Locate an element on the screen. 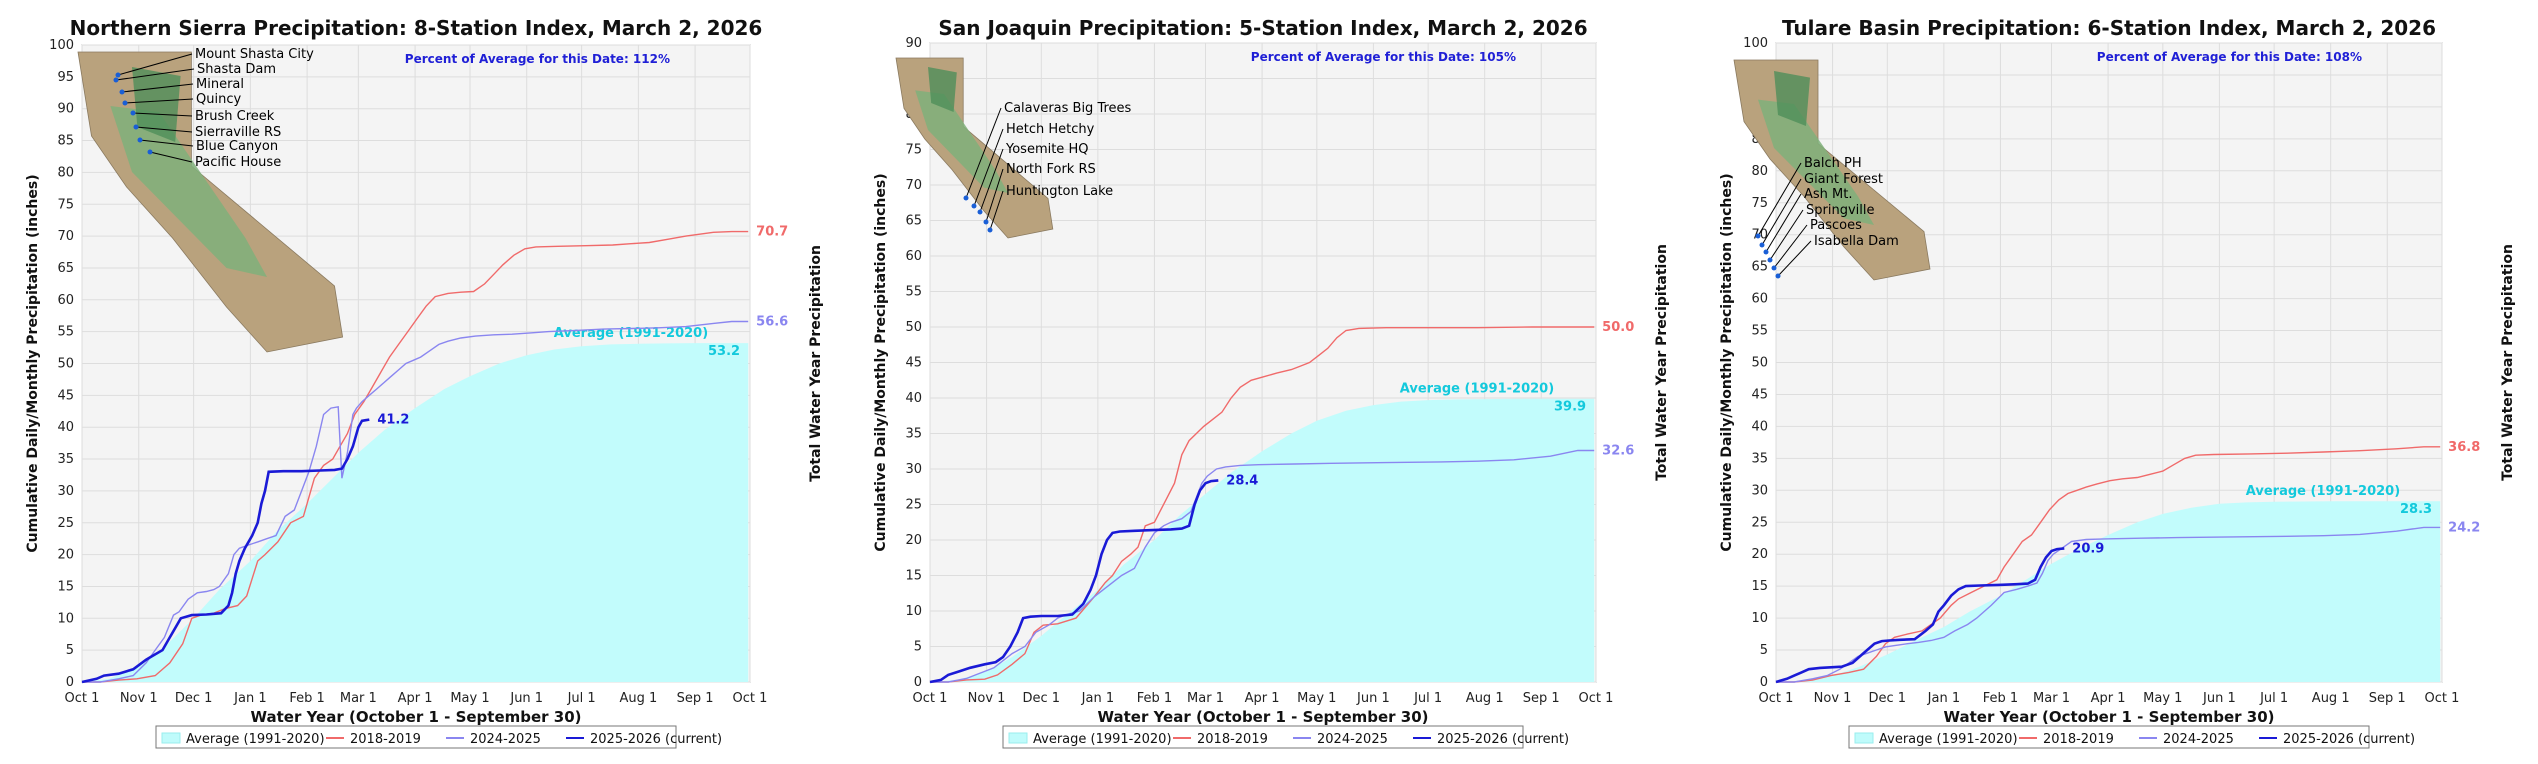  x-tick-label: Sep 1 is located at coordinates (1541, 698).